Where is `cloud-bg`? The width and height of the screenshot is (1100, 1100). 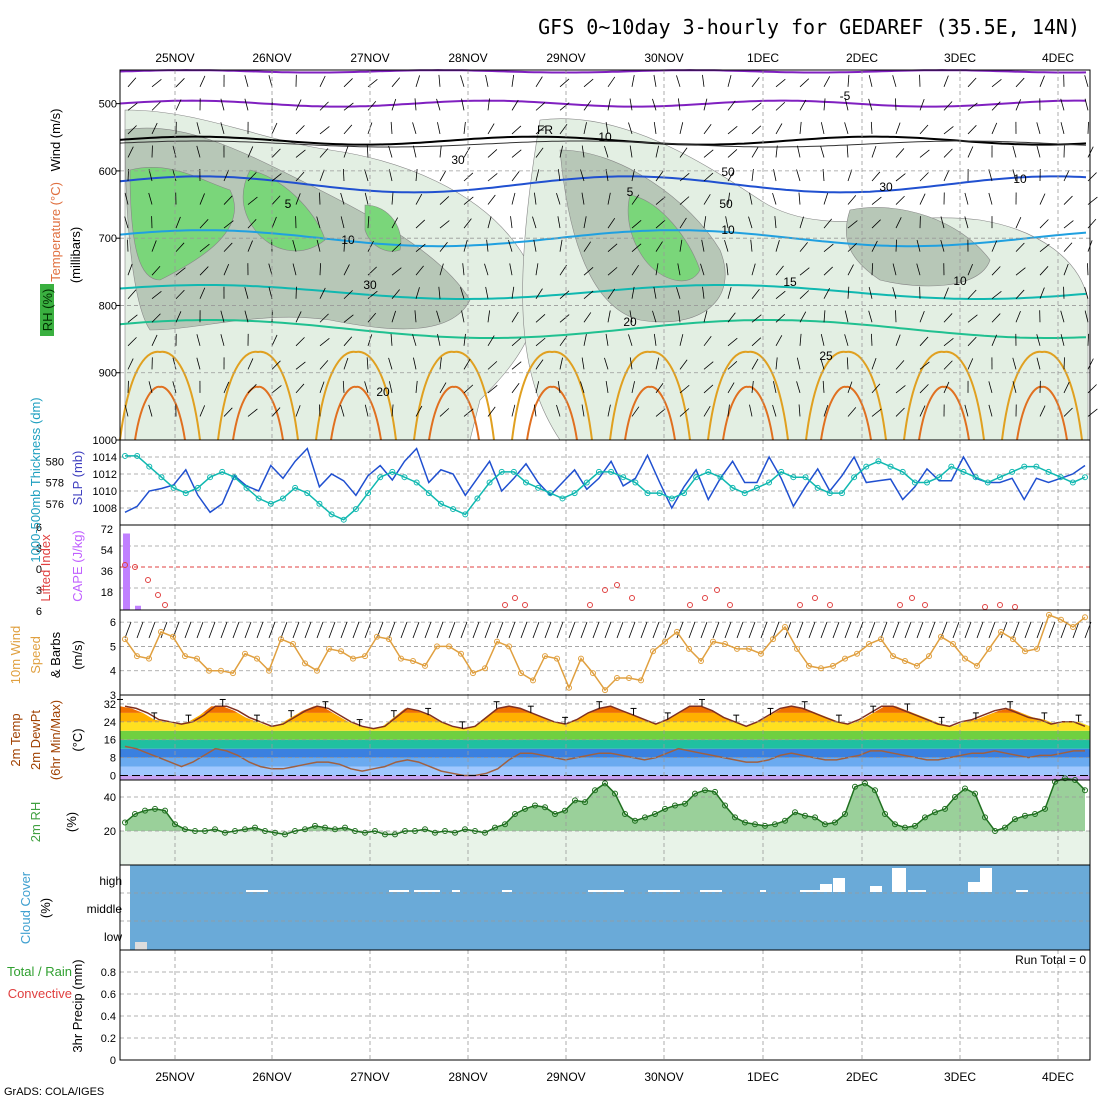 cloud-bg is located at coordinates (610, 907).